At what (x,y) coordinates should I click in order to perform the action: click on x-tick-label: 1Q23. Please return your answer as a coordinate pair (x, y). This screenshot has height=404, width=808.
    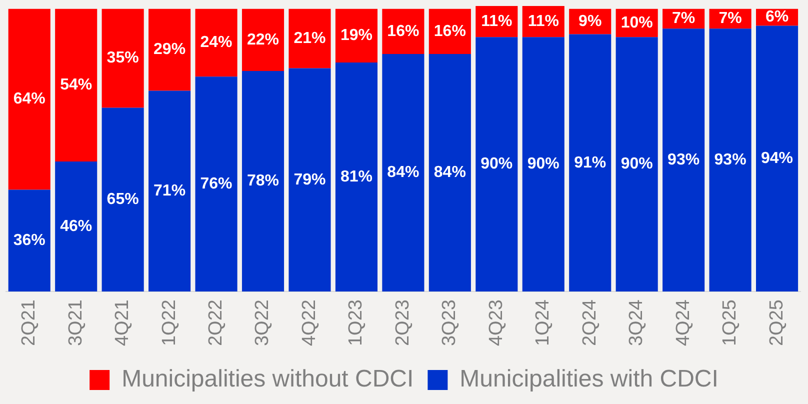
    Looking at the image, I should click on (356, 323).